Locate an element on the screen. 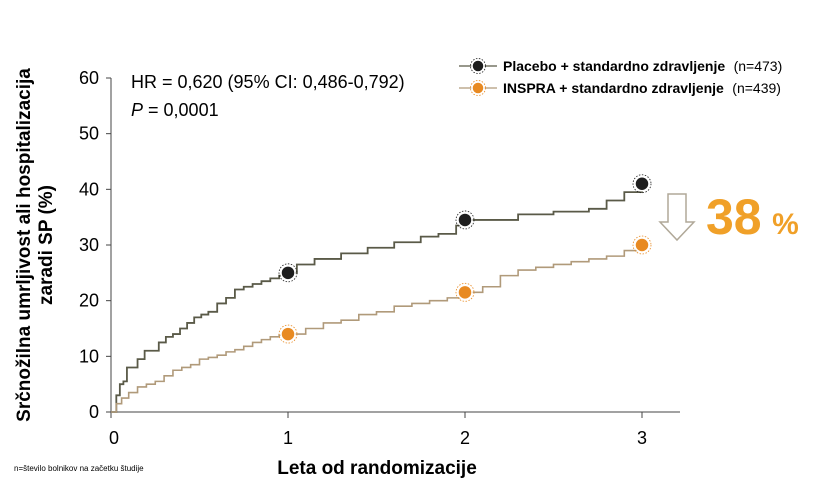 Image resolution: width=822 pixels, height=495 pixels. x-tick-label: 3 is located at coordinates (642, 438).